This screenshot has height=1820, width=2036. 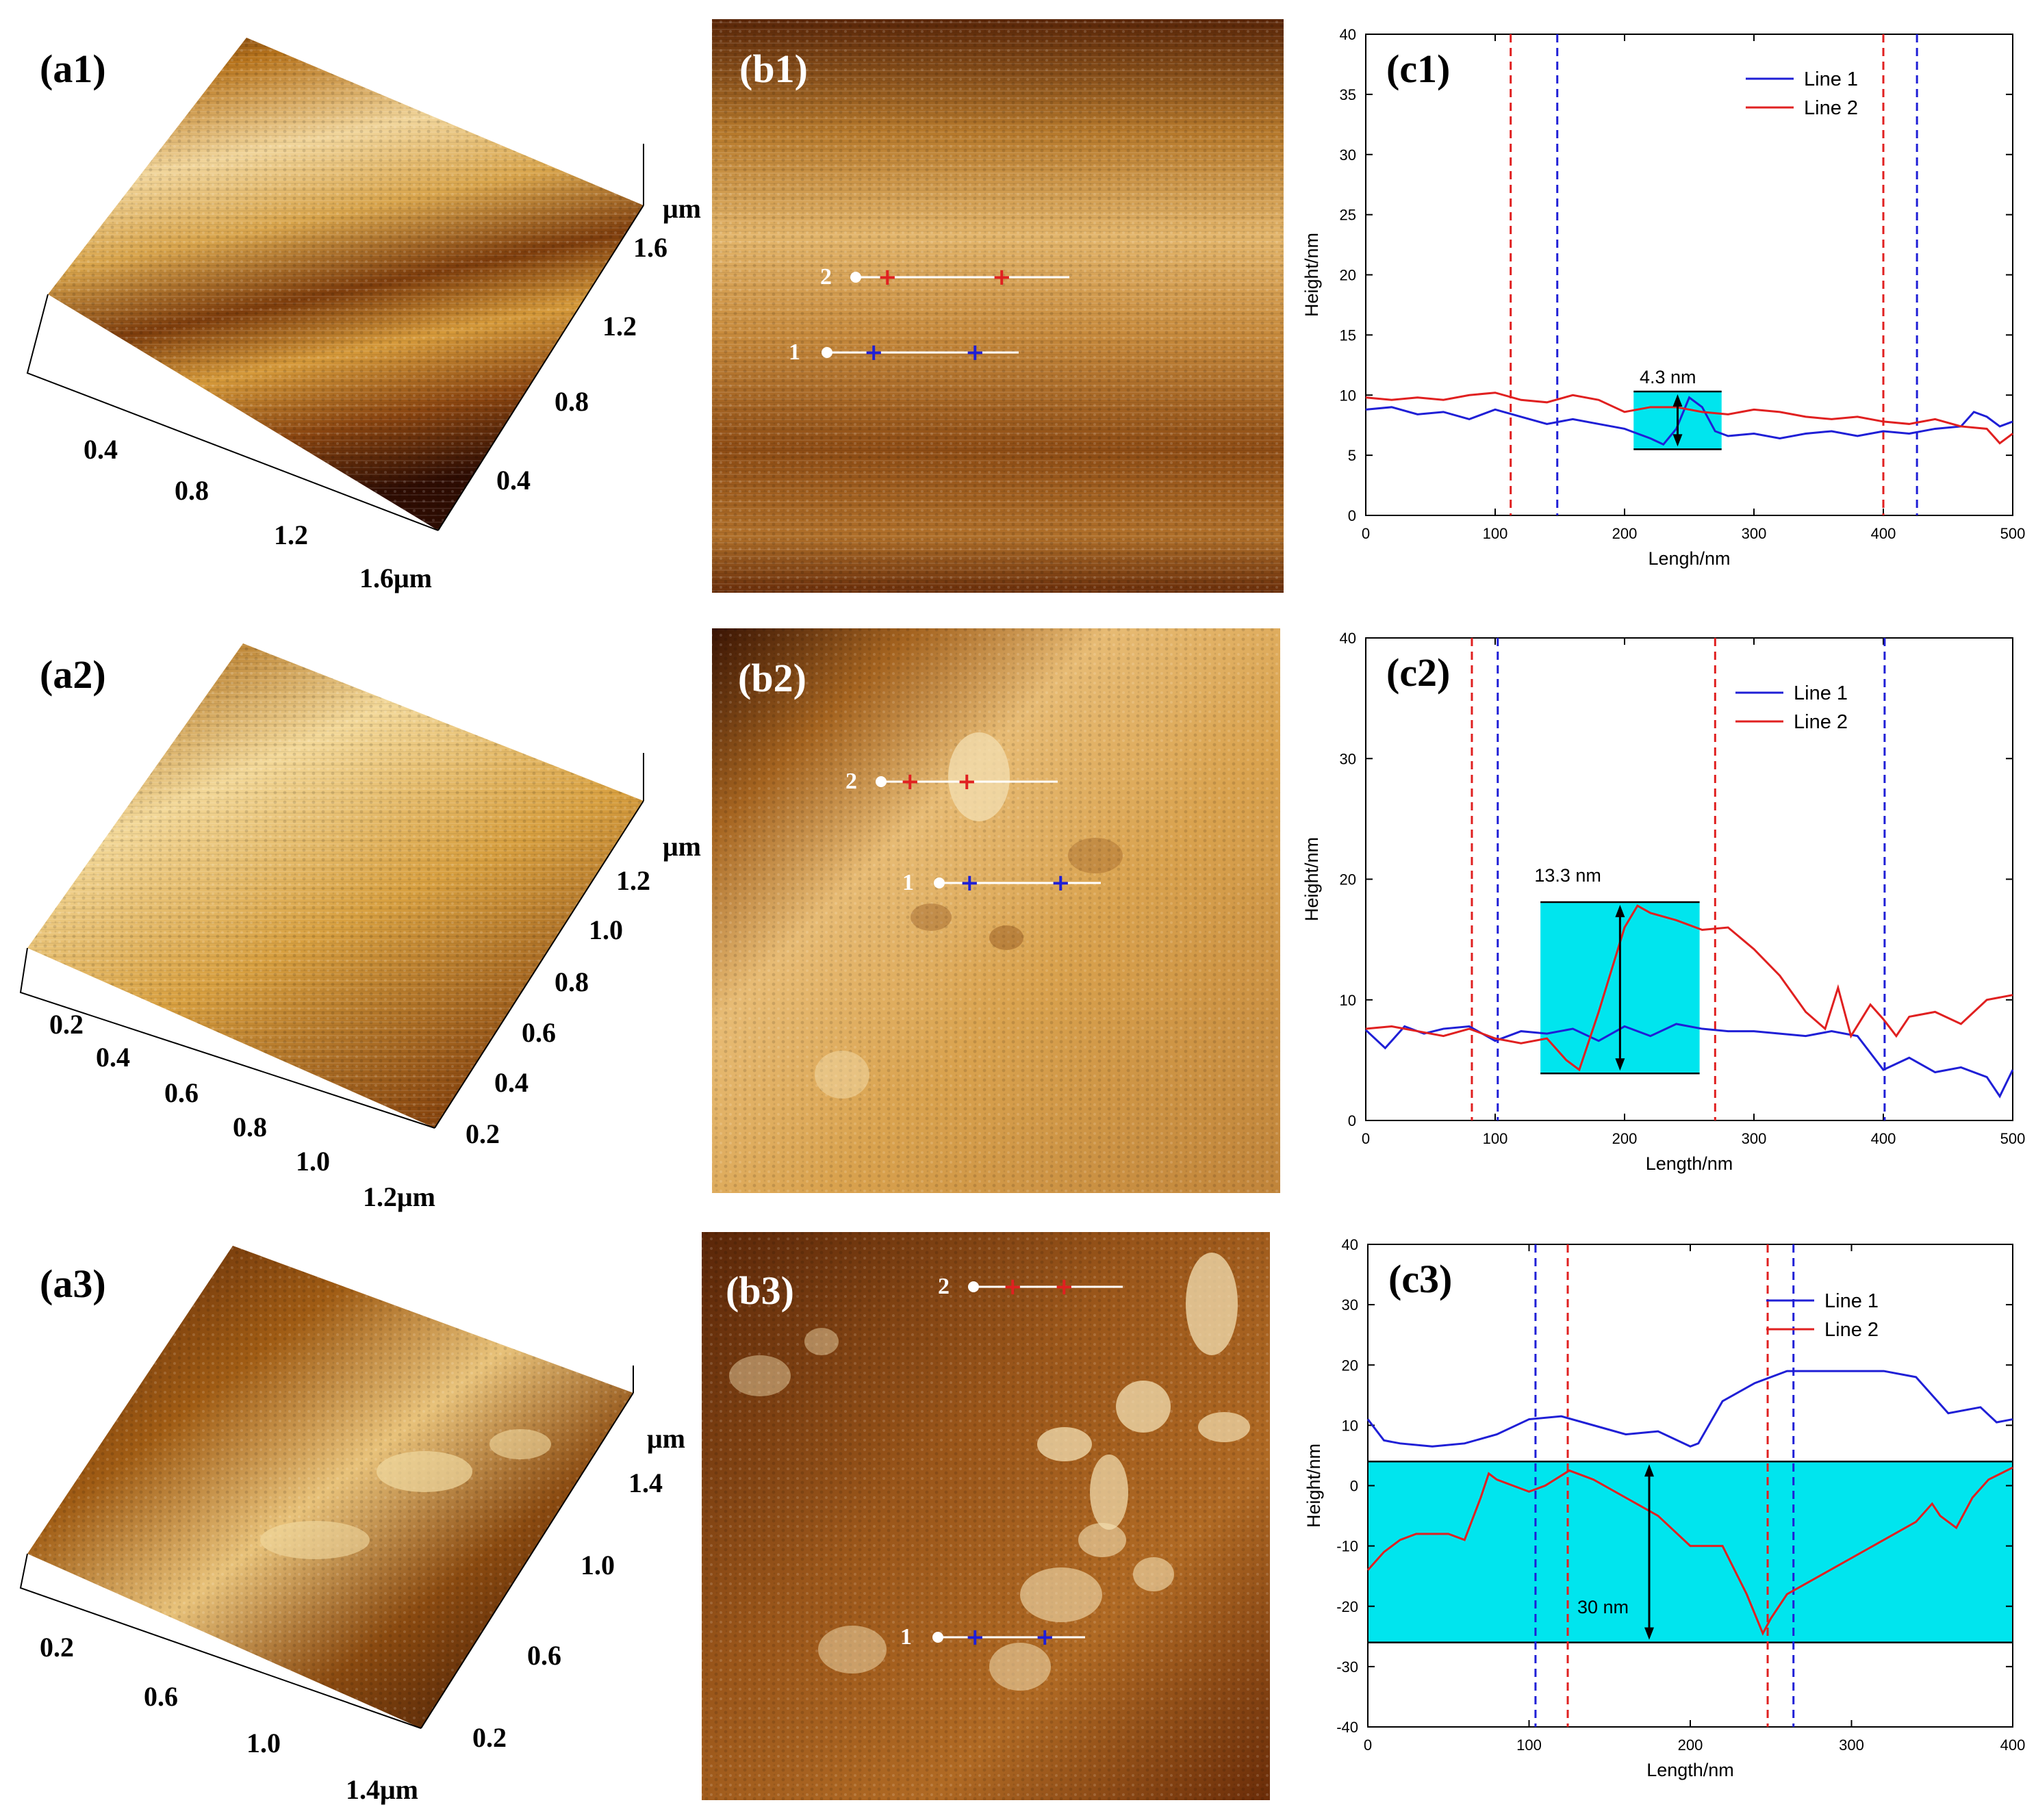 What do you see at coordinates (1347, 1546) in the screenshot?
I see `y-tick-label: -10` at bounding box center [1347, 1546].